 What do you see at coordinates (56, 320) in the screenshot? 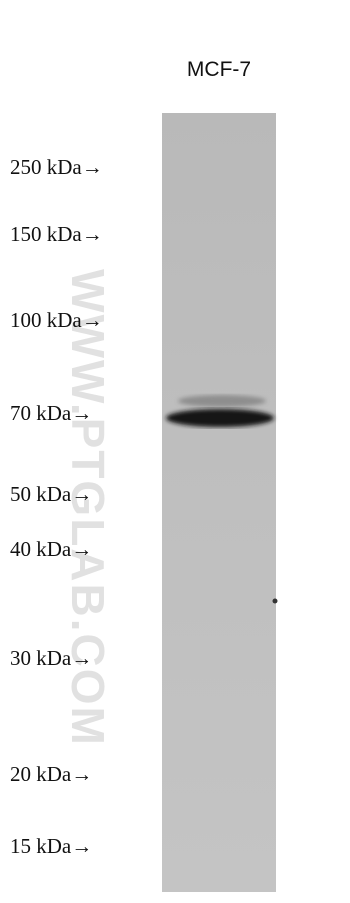
I see `marker-label: 100 kDa→` at bounding box center [56, 320].